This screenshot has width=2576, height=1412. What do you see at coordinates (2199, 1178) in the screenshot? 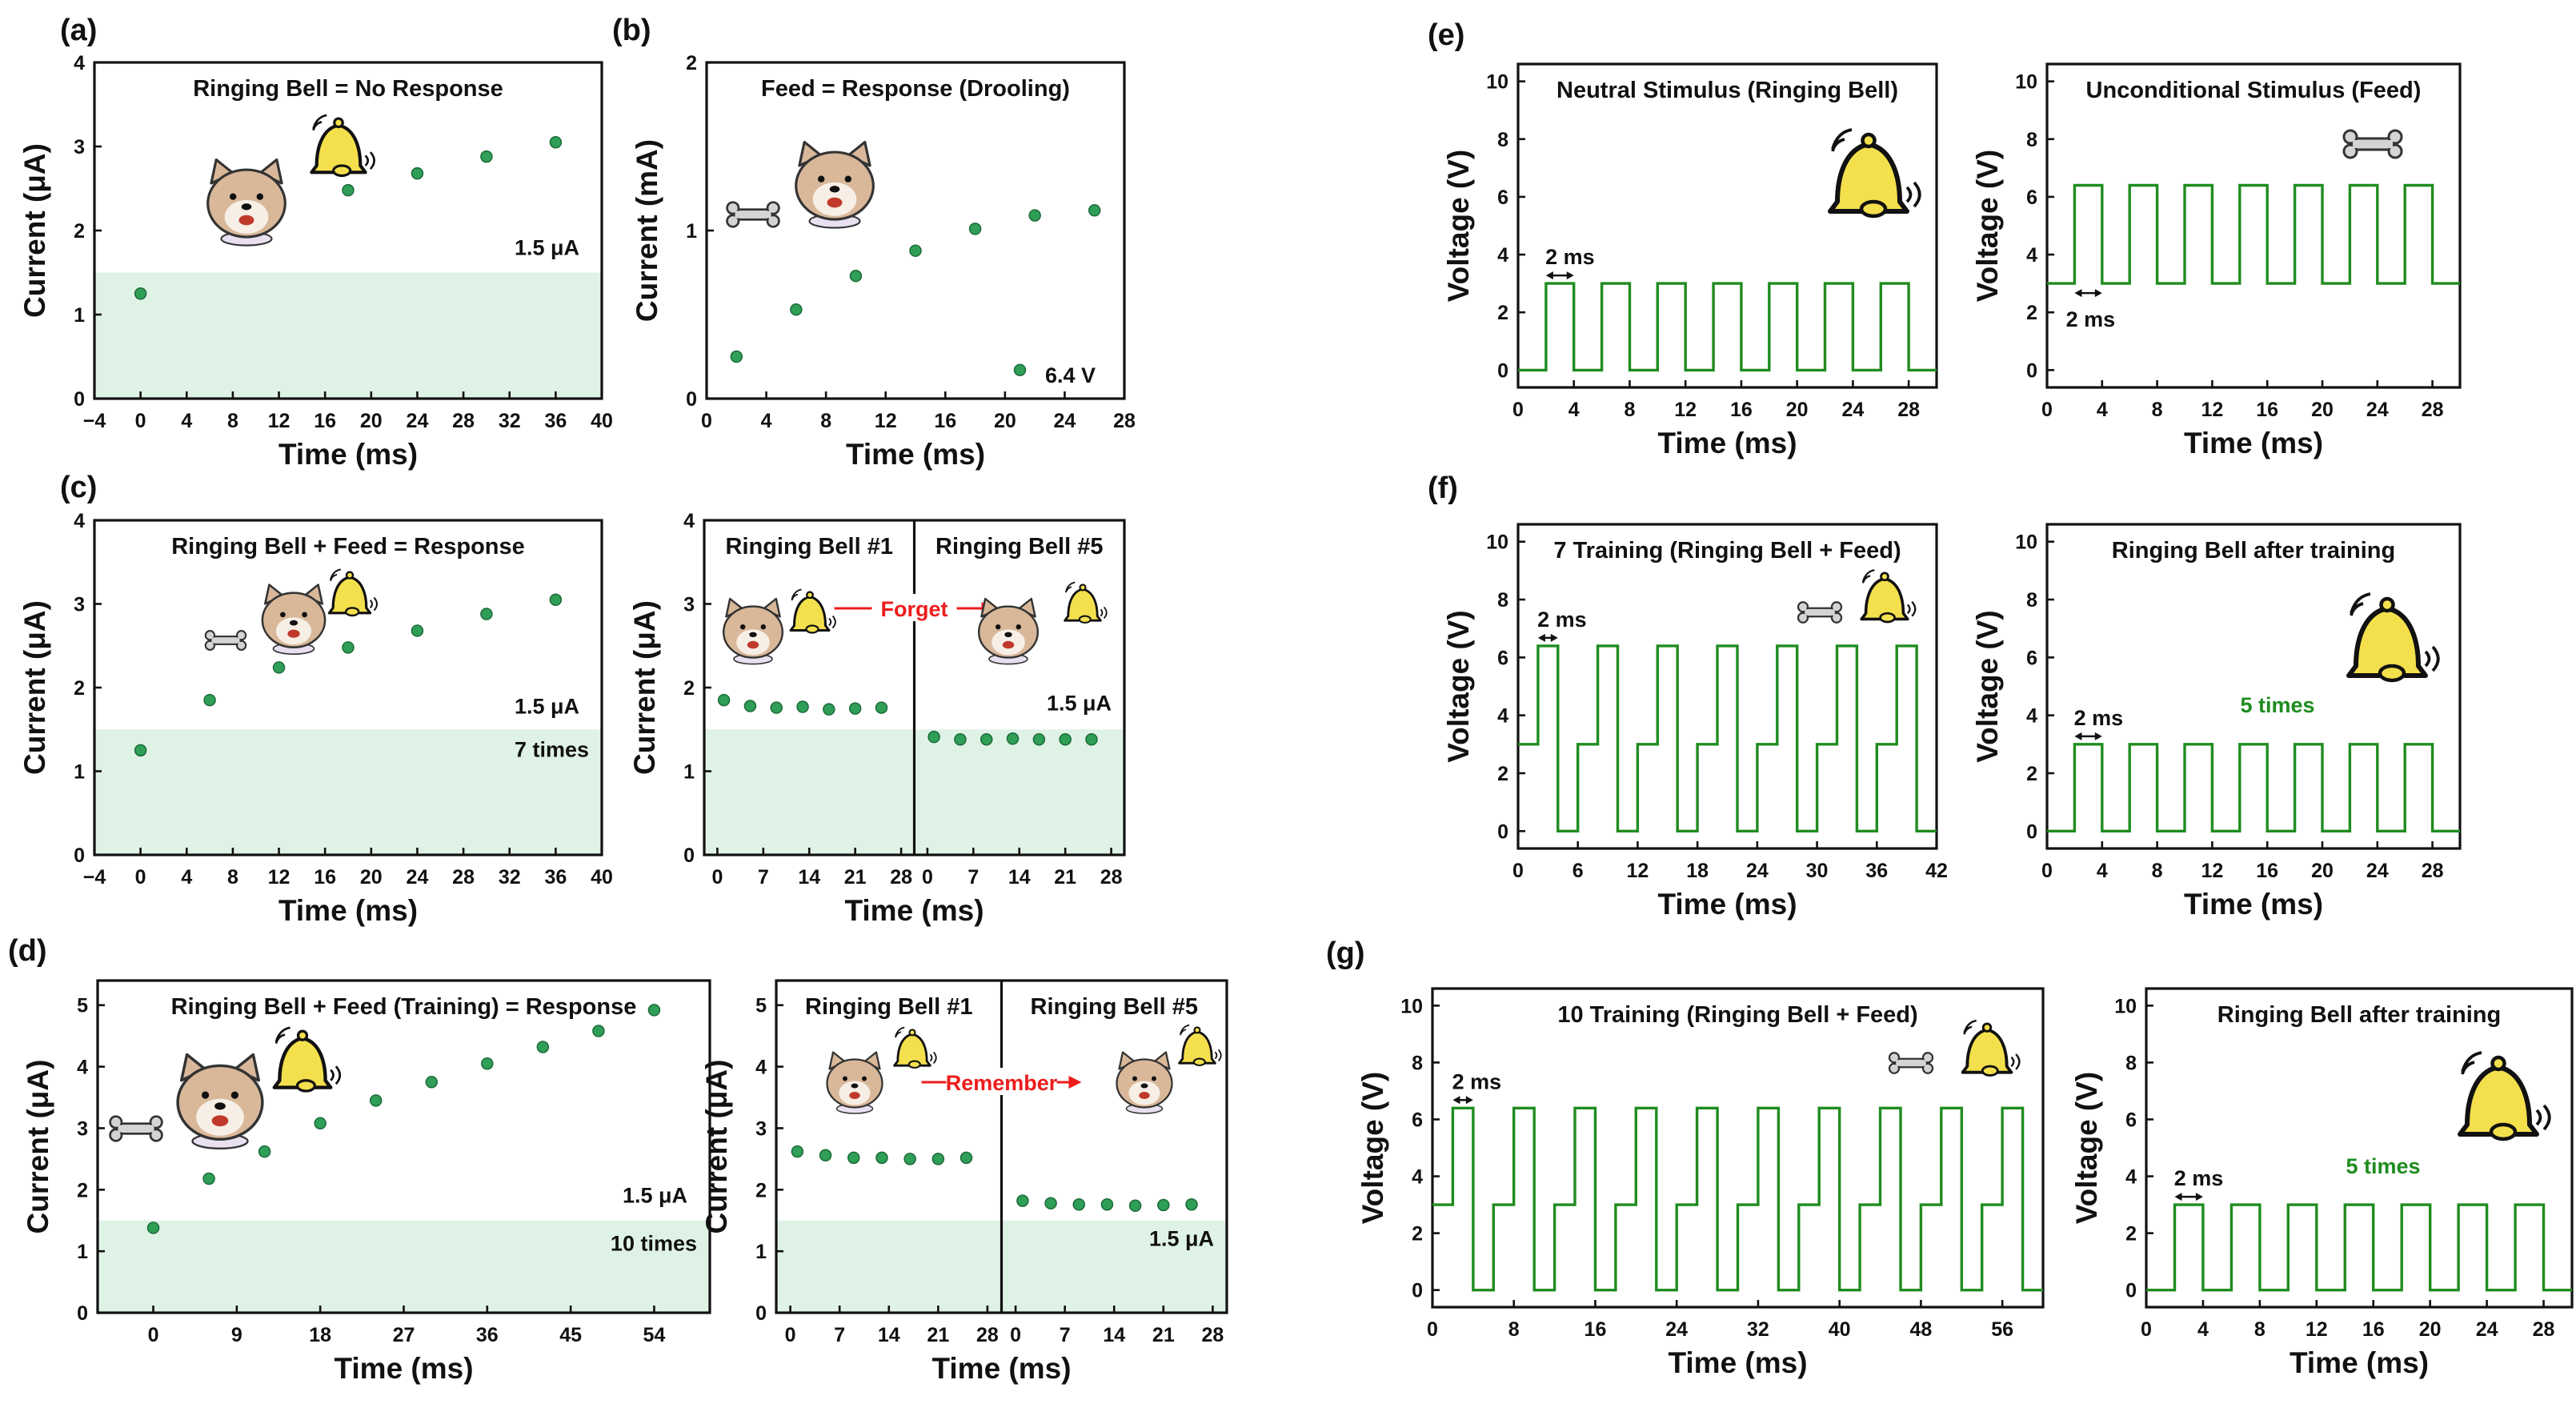
I see `pulse-width-label: 2 ms` at bounding box center [2199, 1178].